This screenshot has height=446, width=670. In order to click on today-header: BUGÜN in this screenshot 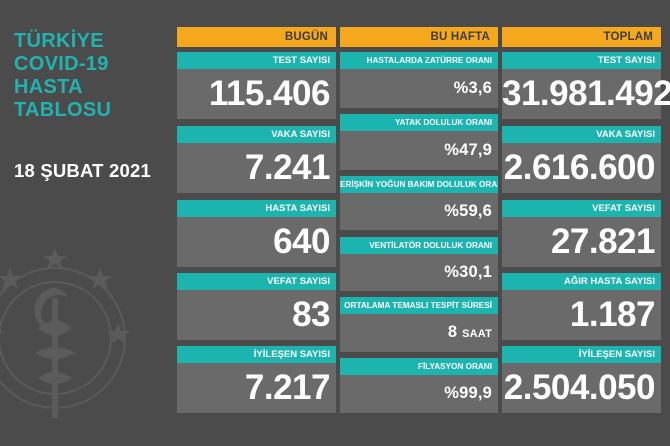, I will do `click(256, 37)`.